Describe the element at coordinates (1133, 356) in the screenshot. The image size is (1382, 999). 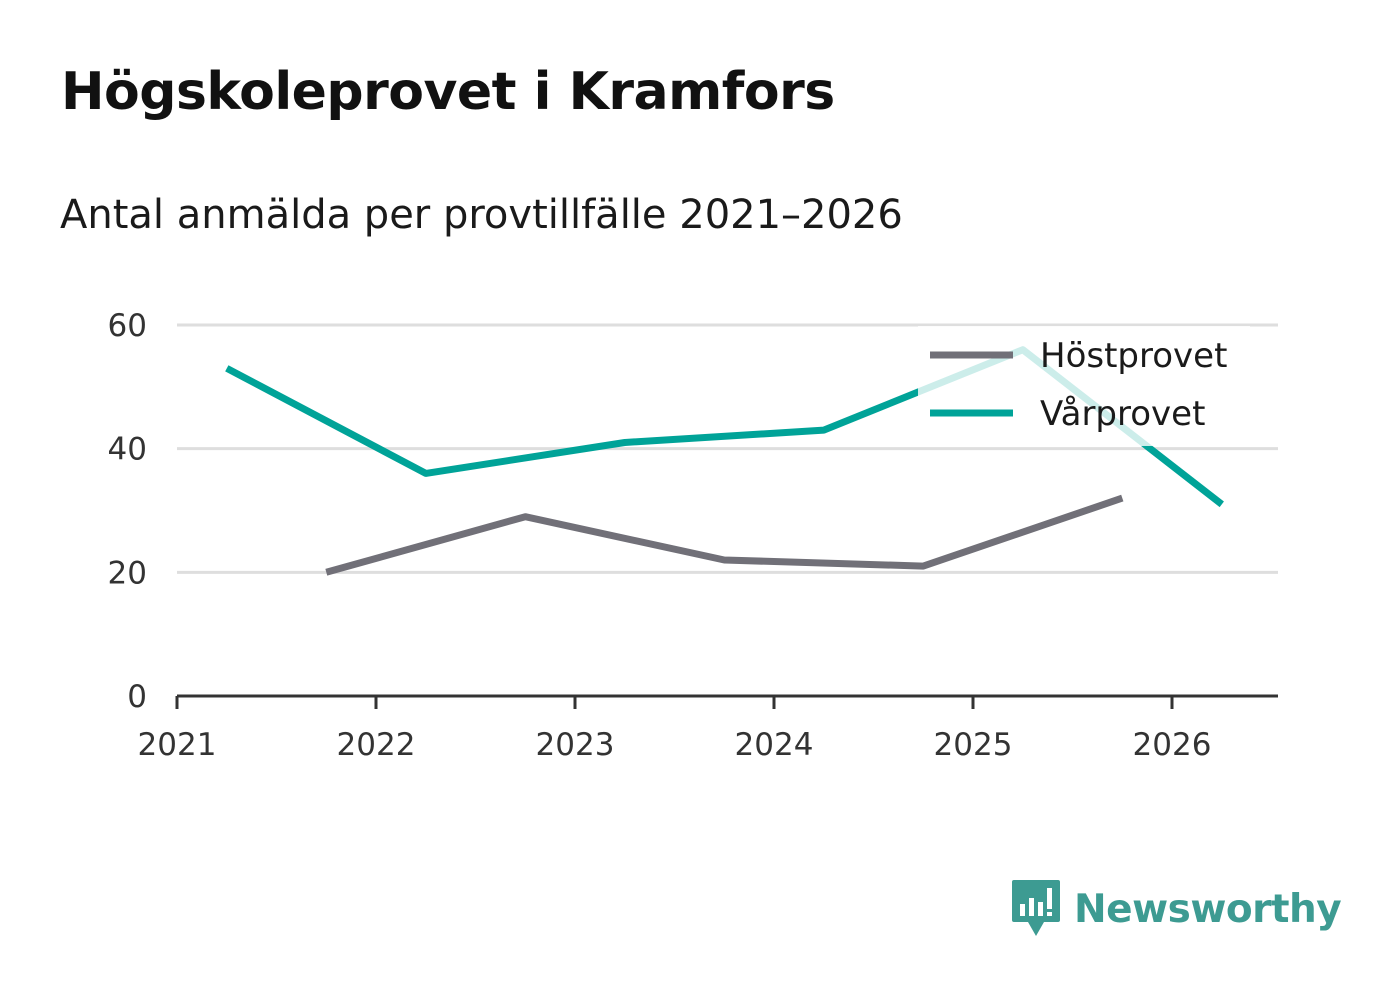
I see `legend-label-hostprovet: Höstprovet` at that location.